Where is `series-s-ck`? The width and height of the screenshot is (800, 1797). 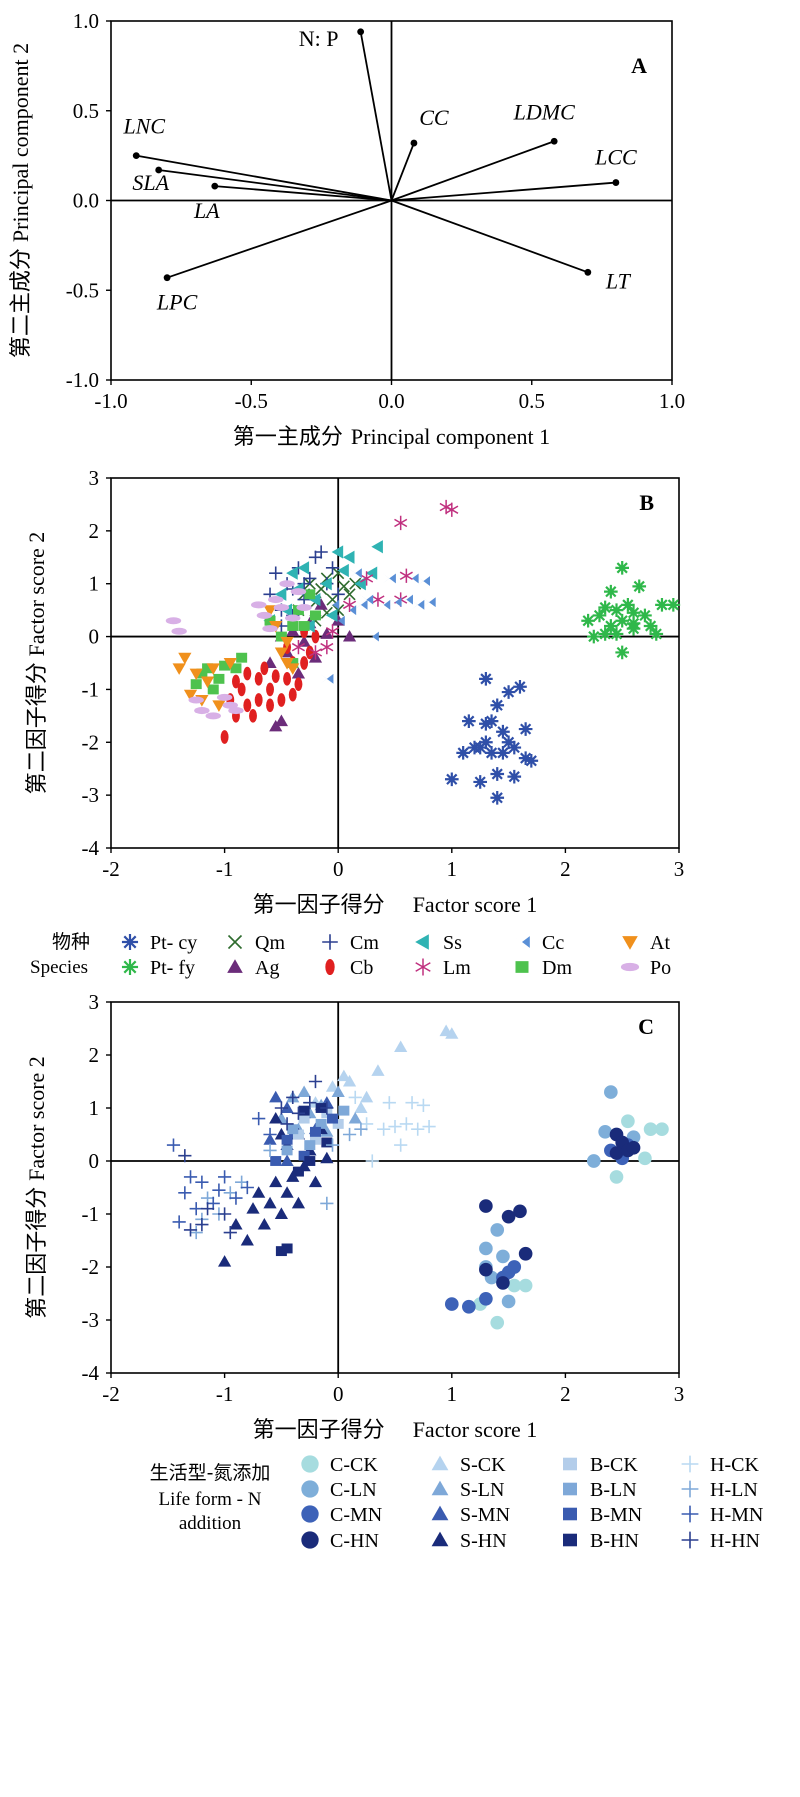
series-s-ck is located at coordinates (383, 1068).